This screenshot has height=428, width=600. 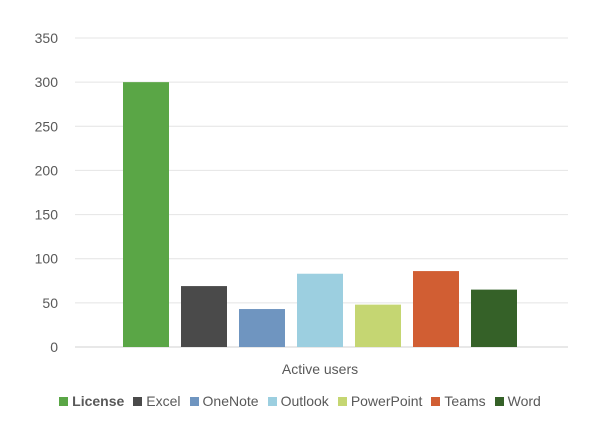 I want to click on y-tick-label: 200, so click(x=47, y=170).